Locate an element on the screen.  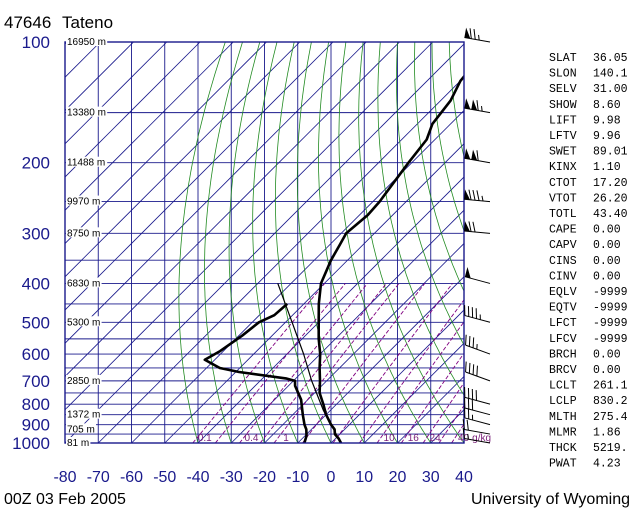
index-value: 17.20 is located at coordinates (610, 183).